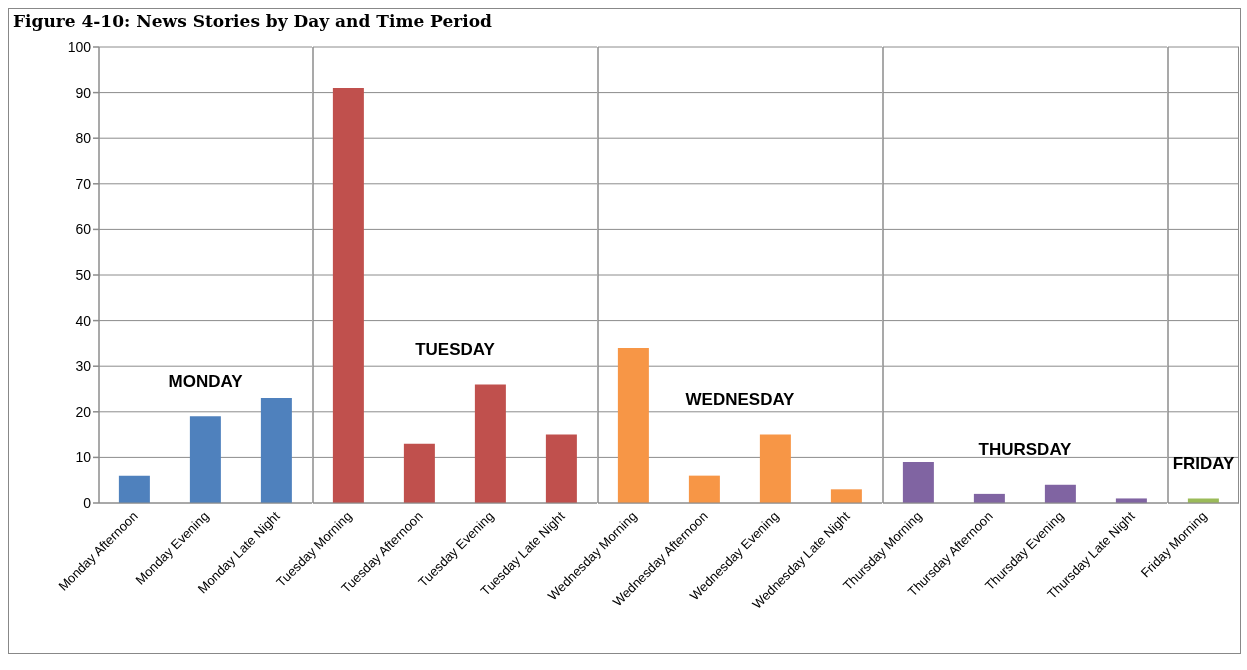  Describe the element at coordinates (83, 411) in the screenshot. I see `y-tick-label: 20` at that location.